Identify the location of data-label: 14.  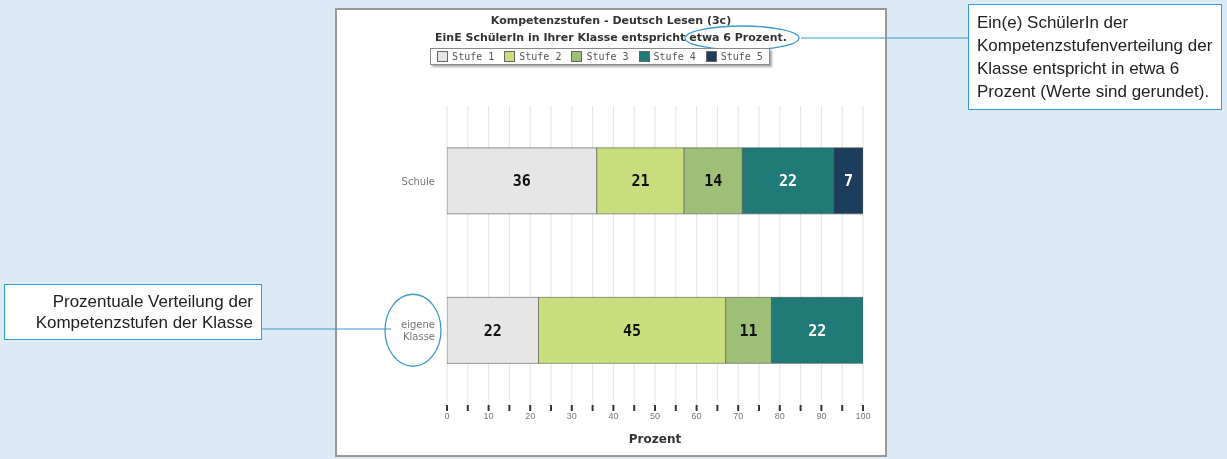
(713, 181).